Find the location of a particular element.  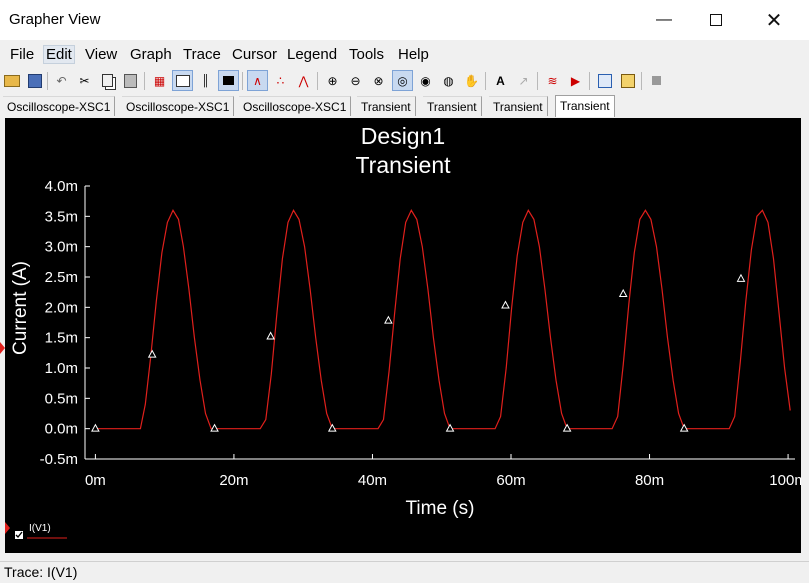

grid-button: ▦ is located at coordinates (159, 80).